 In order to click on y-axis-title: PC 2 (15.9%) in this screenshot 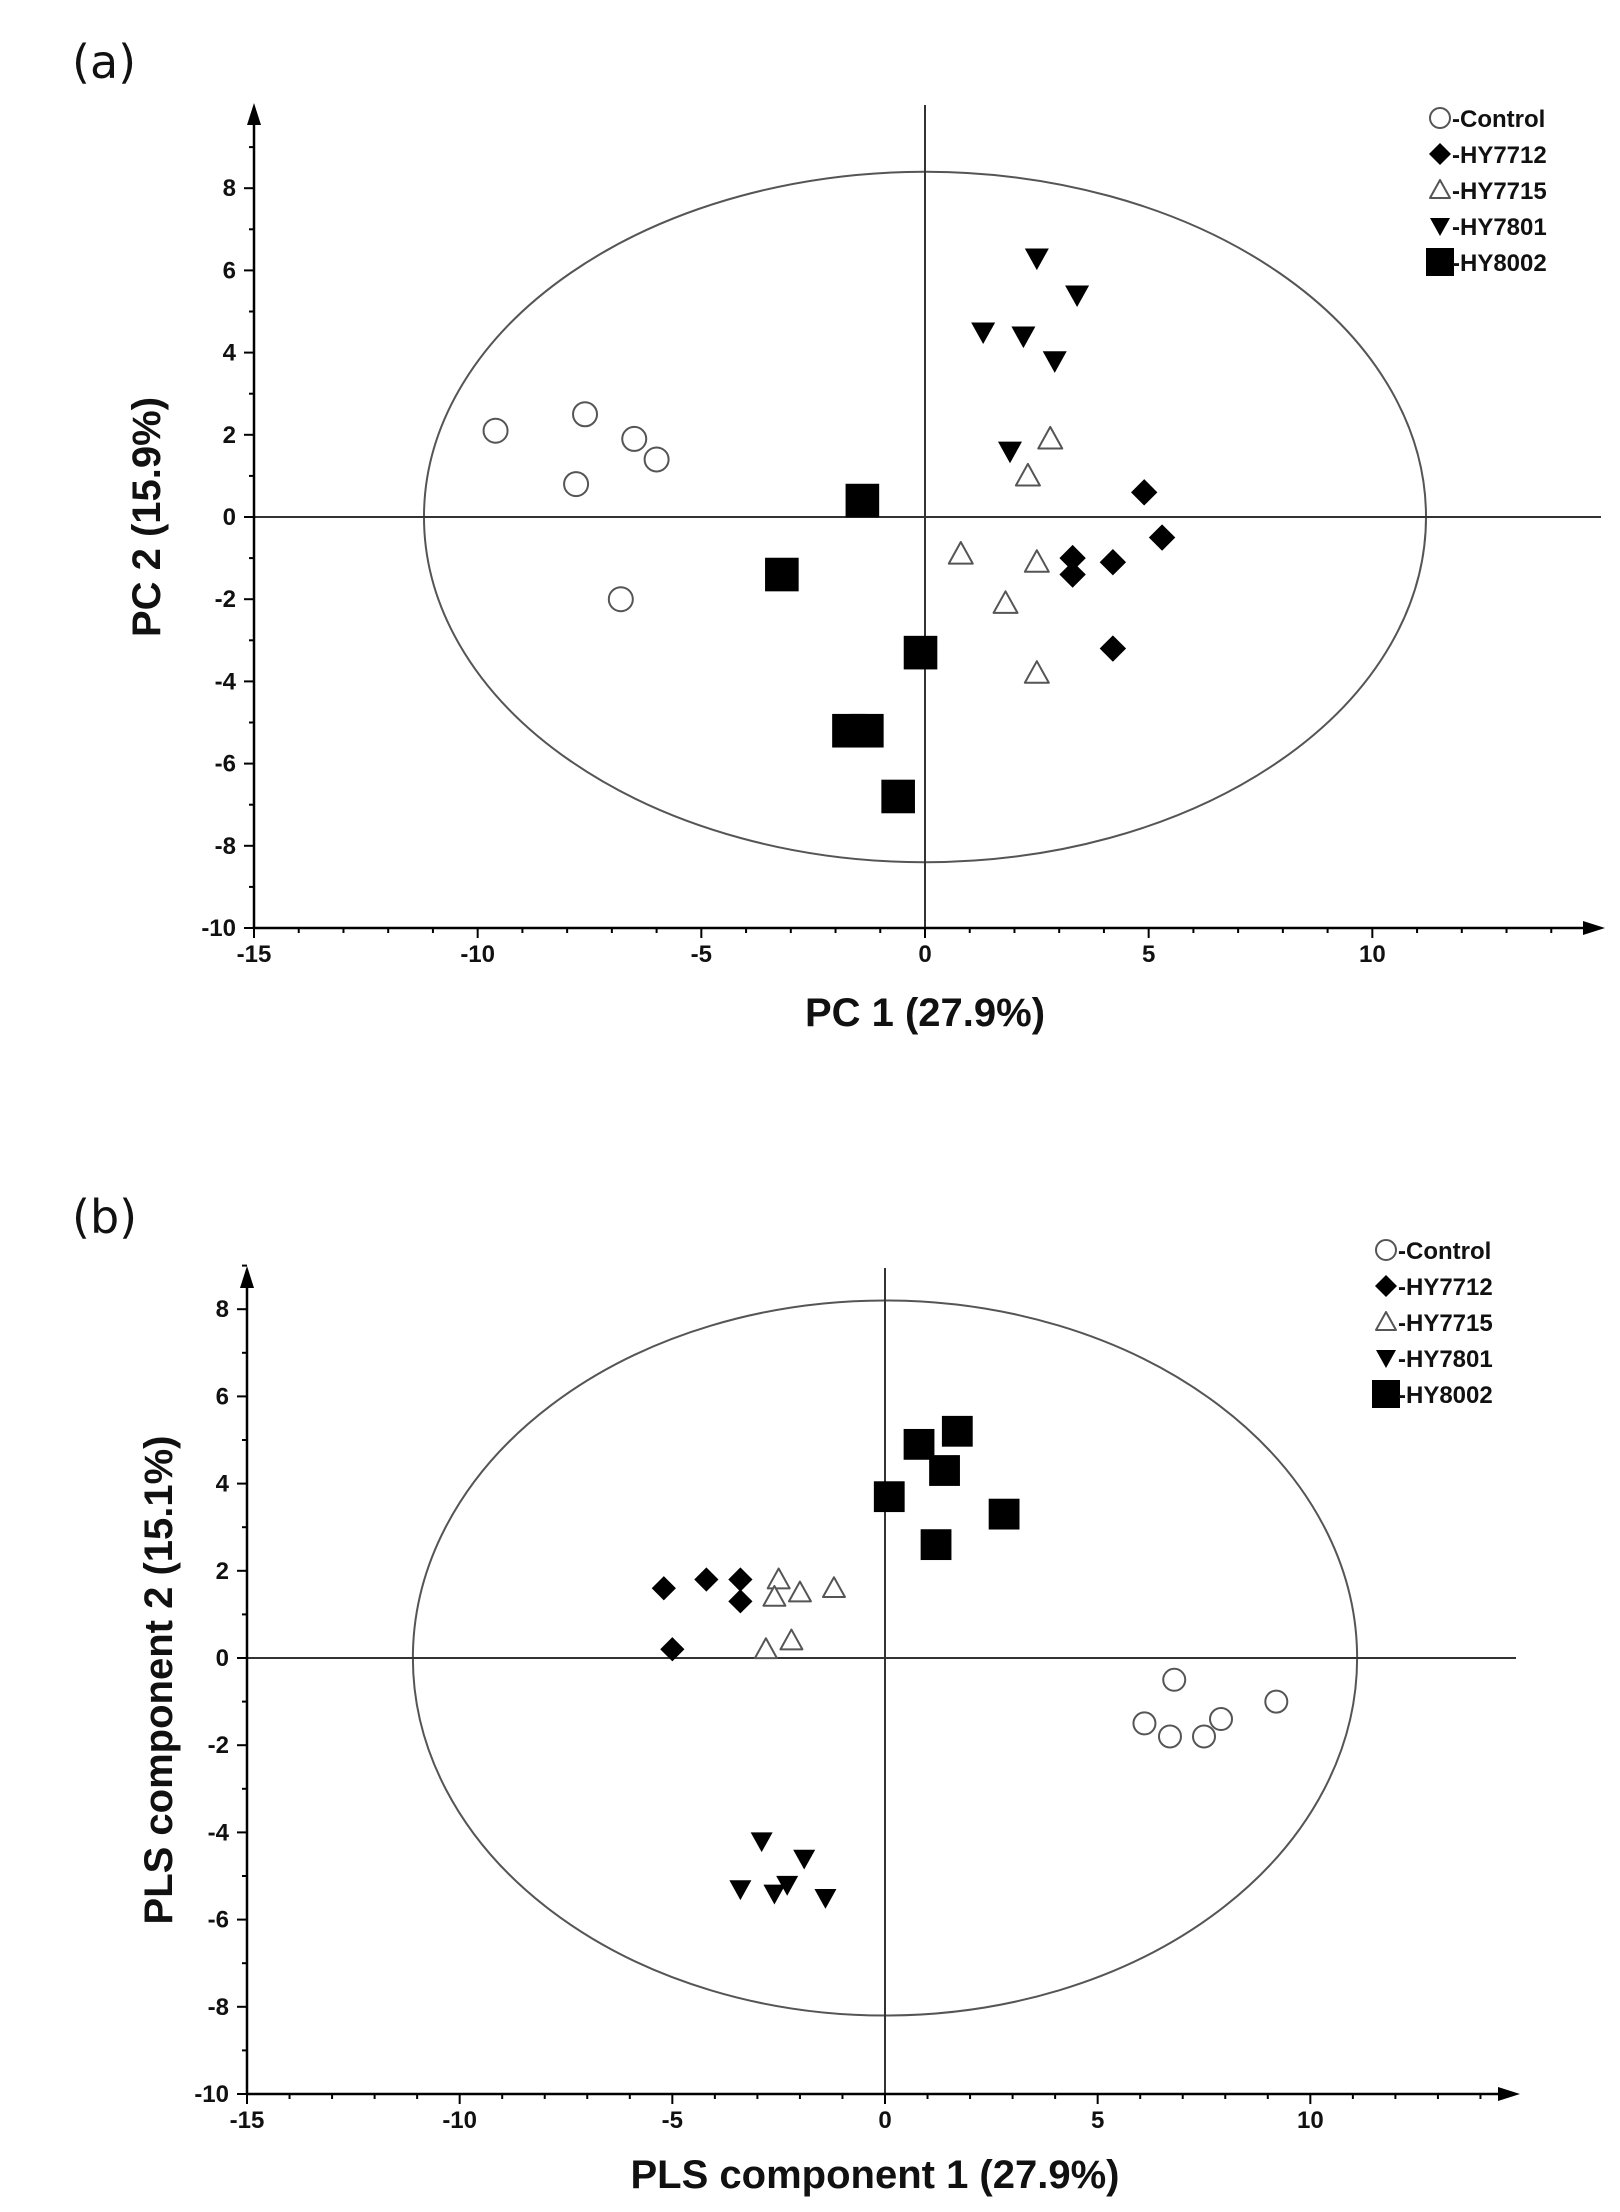, I will do `click(147, 517)`.